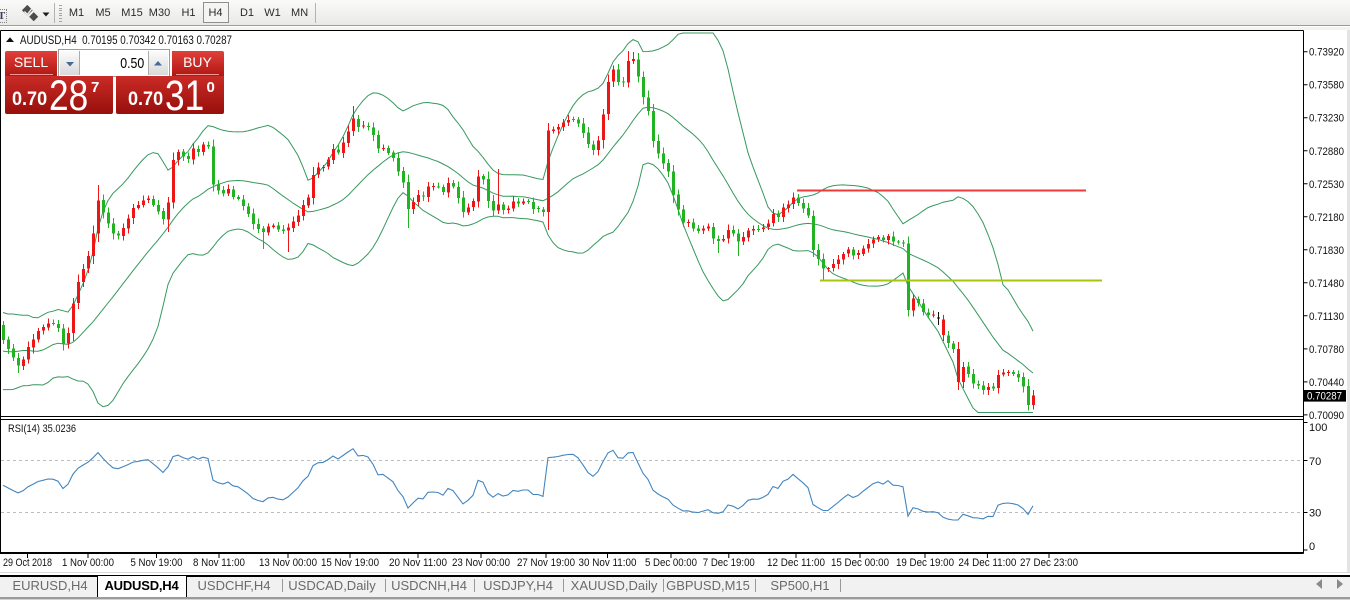 The image size is (1350, 600). Describe the element at coordinates (1326, 185) in the screenshot. I see `svg-text: 0.72530` at that location.